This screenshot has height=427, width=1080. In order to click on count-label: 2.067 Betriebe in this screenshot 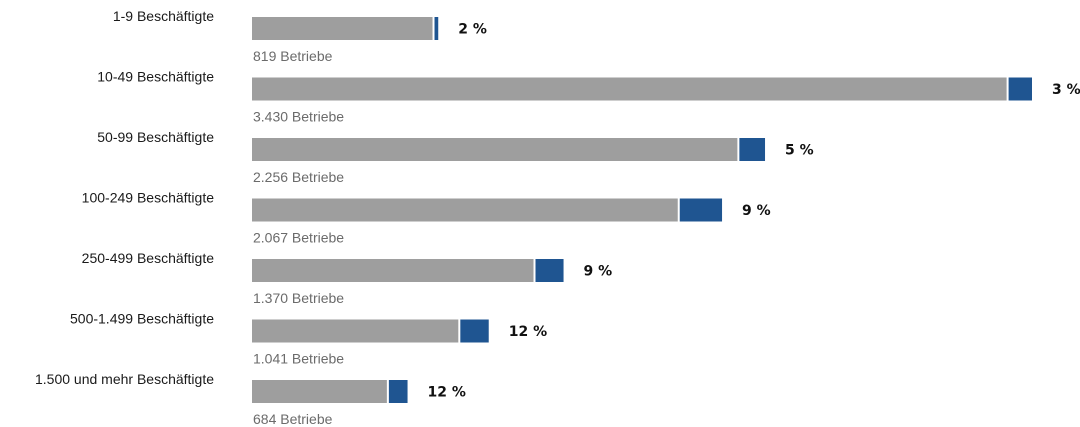, I will do `click(298, 238)`.